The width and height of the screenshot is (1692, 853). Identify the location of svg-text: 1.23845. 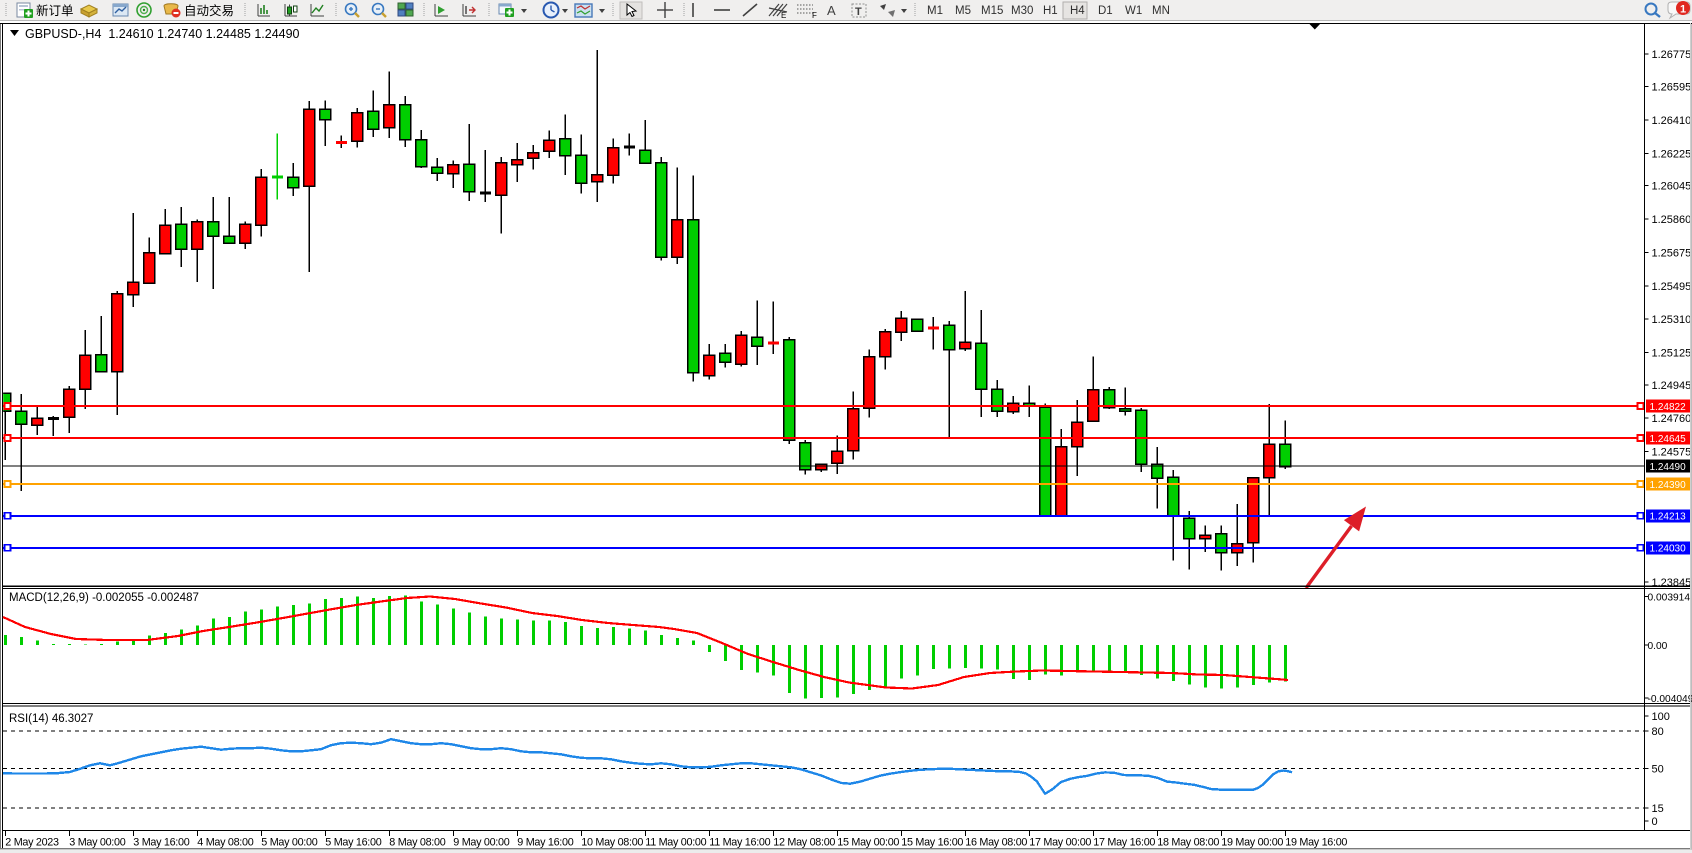
(1672, 583).